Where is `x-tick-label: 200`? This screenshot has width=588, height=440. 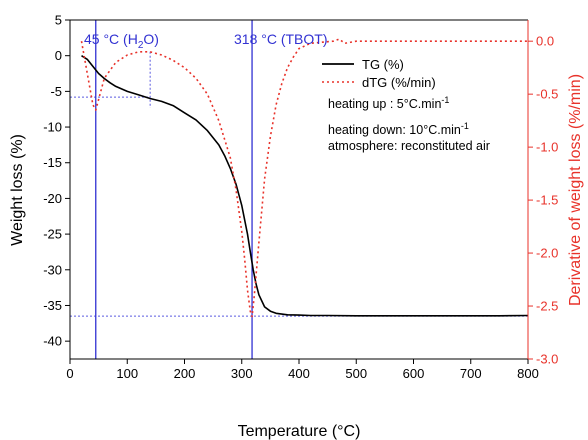
x-tick-label: 200 is located at coordinates (185, 373).